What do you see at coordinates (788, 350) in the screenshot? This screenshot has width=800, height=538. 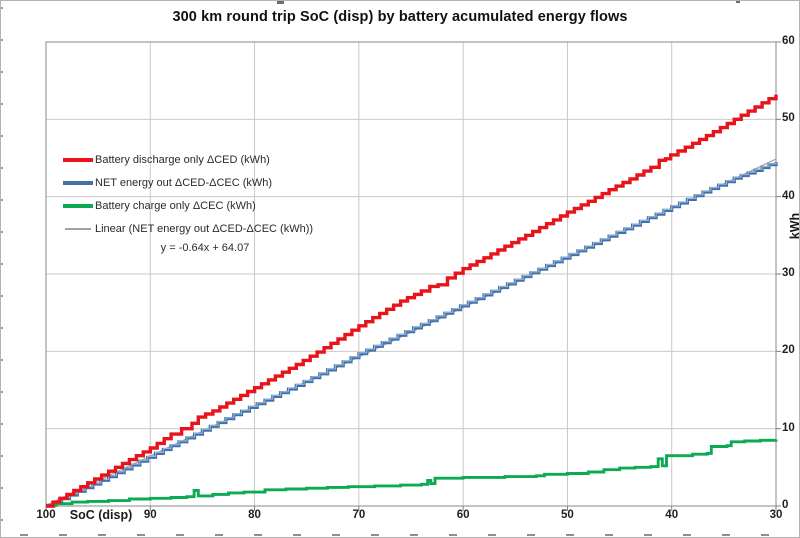 I see `y-tick-label: 20` at bounding box center [788, 350].